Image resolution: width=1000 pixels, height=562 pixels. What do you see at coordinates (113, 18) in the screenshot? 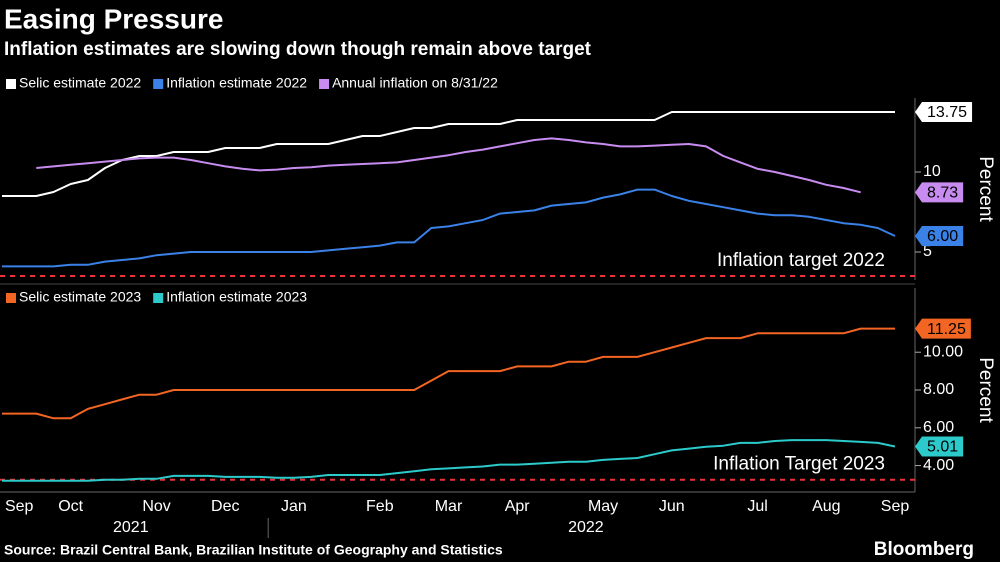
I see `chart-title: Easing Pressure` at bounding box center [113, 18].